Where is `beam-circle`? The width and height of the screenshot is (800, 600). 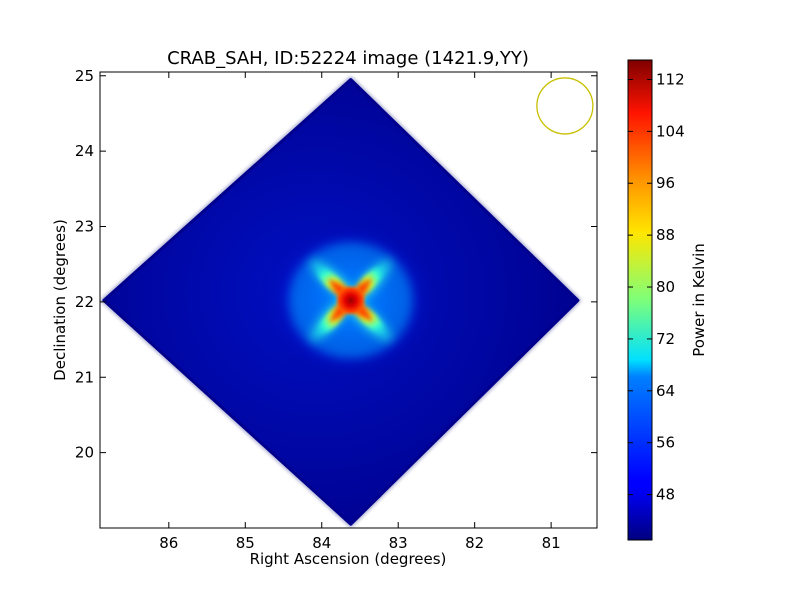 beam-circle is located at coordinates (565, 106).